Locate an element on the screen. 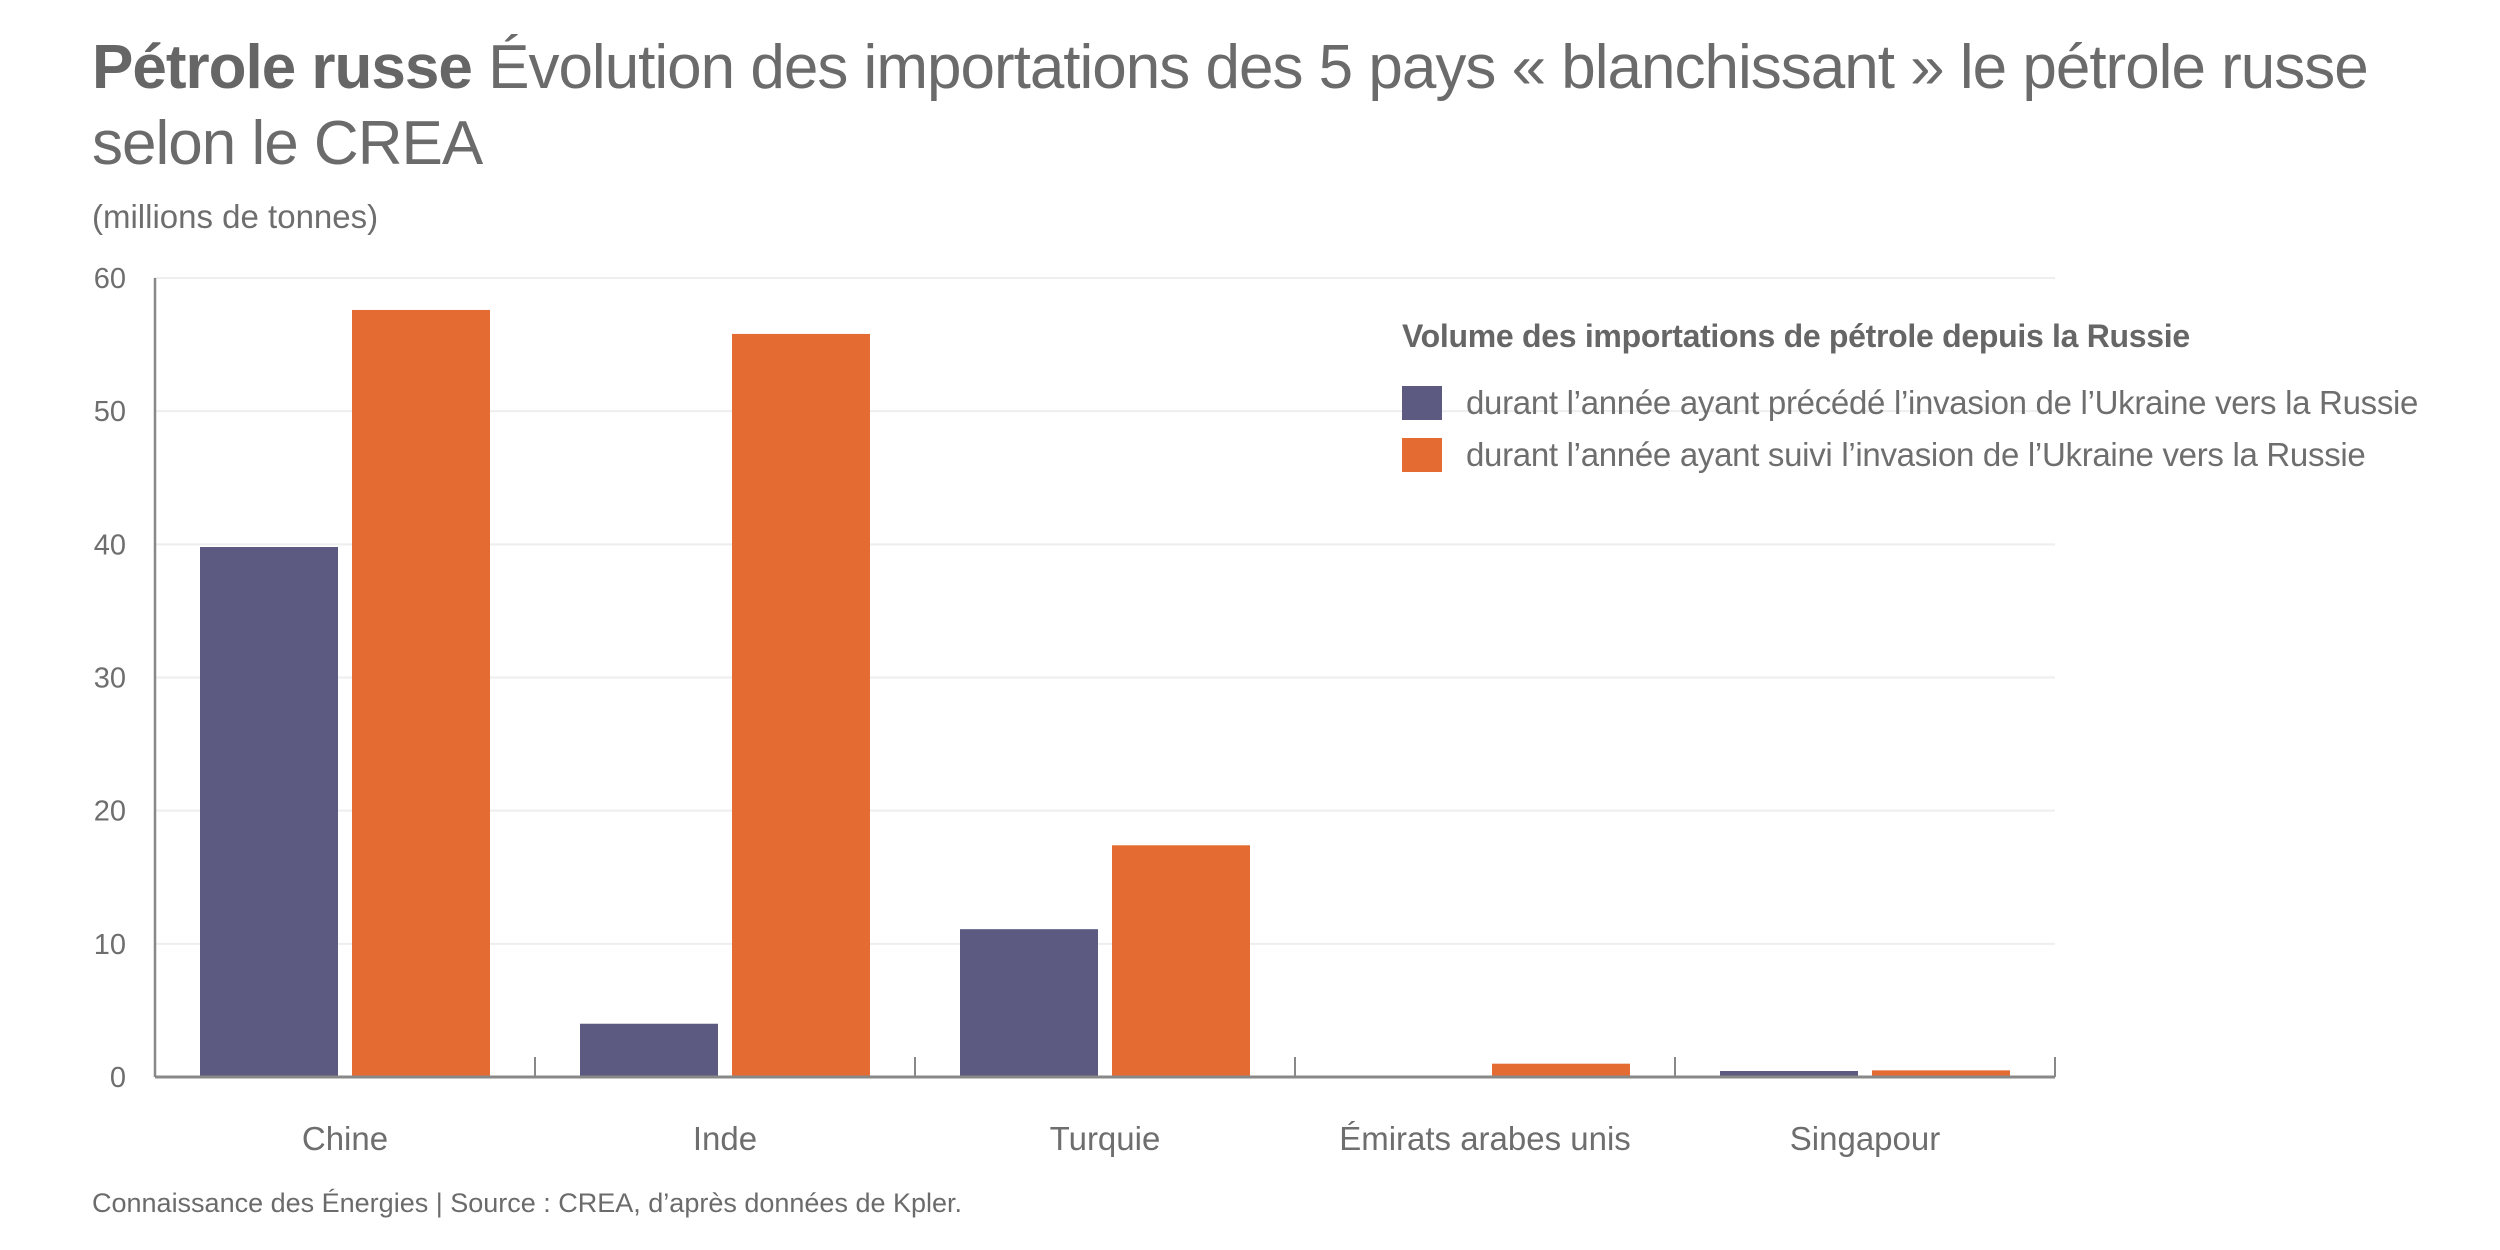 The height and width of the screenshot is (1250, 2500). y-tick-label: 0 is located at coordinates (118, 1078).